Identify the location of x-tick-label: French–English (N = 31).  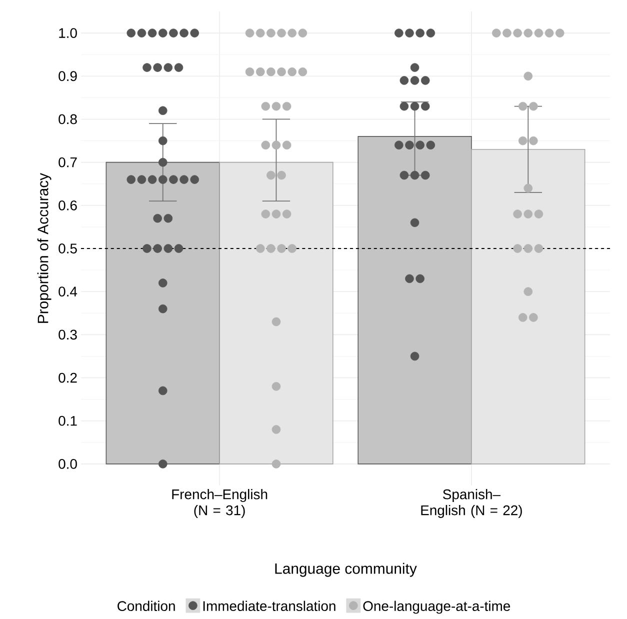
(220, 503).